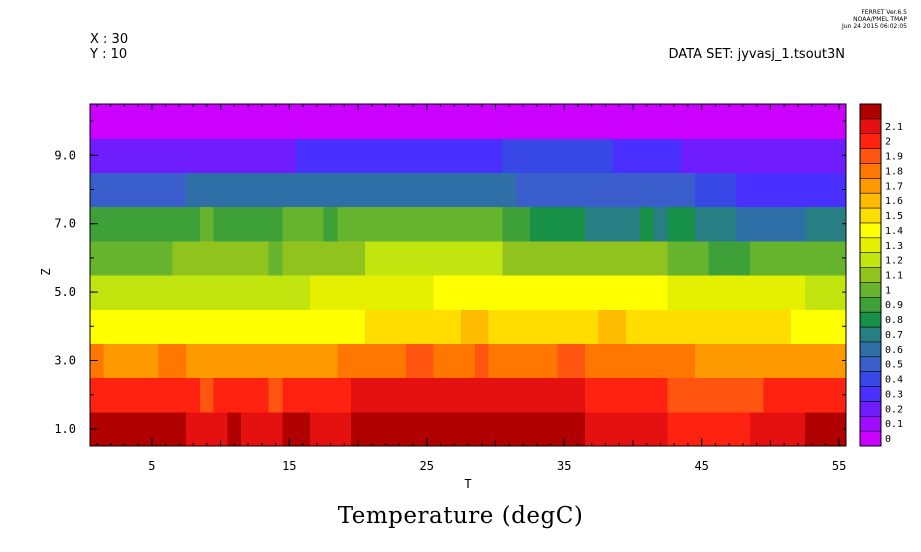 The height and width of the screenshot is (552, 921). Describe the element at coordinates (467, 484) in the screenshot. I see `x-axis-label: T` at that location.